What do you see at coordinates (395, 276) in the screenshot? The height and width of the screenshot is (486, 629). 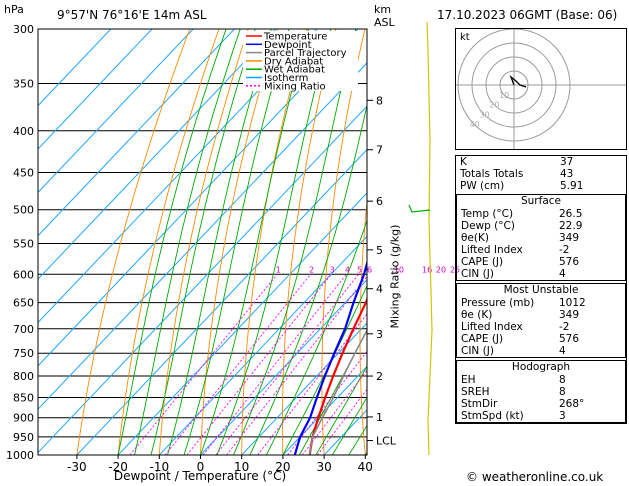 I see `mixing-ratio-axis-label: Mixing Ratio (g/kg)` at bounding box center [395, 276].